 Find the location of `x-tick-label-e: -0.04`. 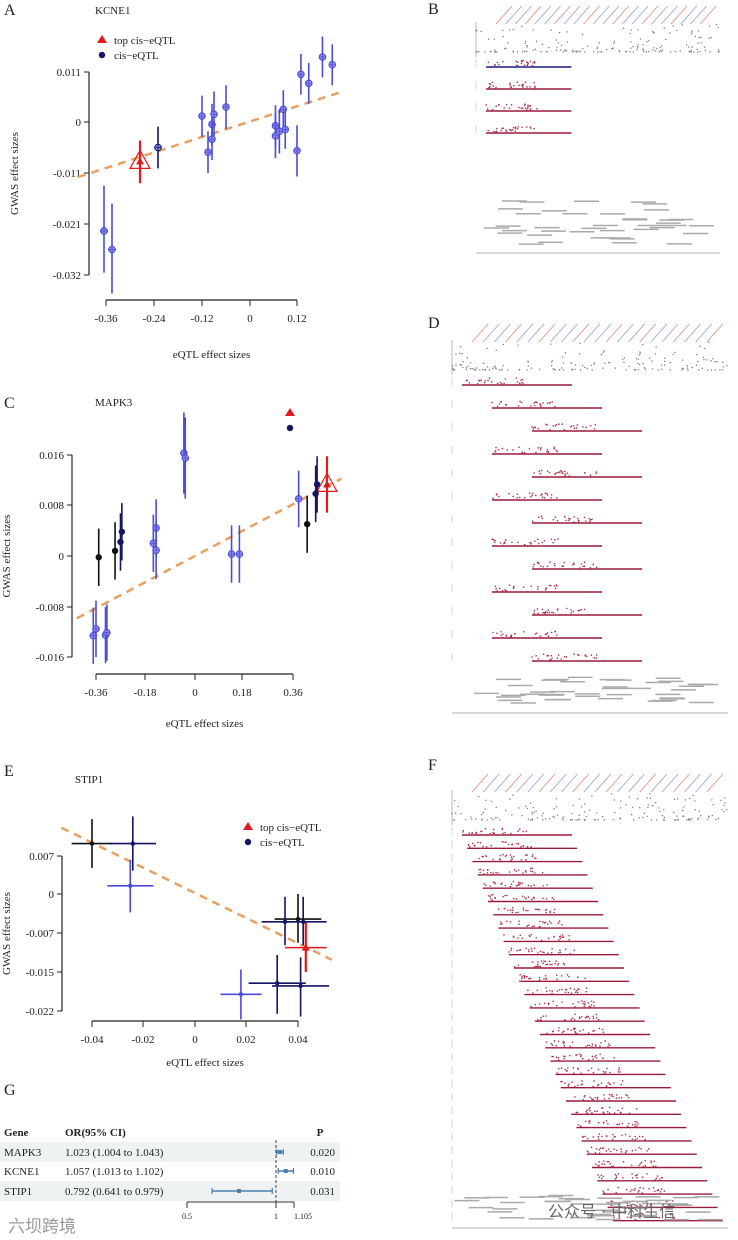

x-tick-label-e: -0.04 is located at coordinates (92, 1040).